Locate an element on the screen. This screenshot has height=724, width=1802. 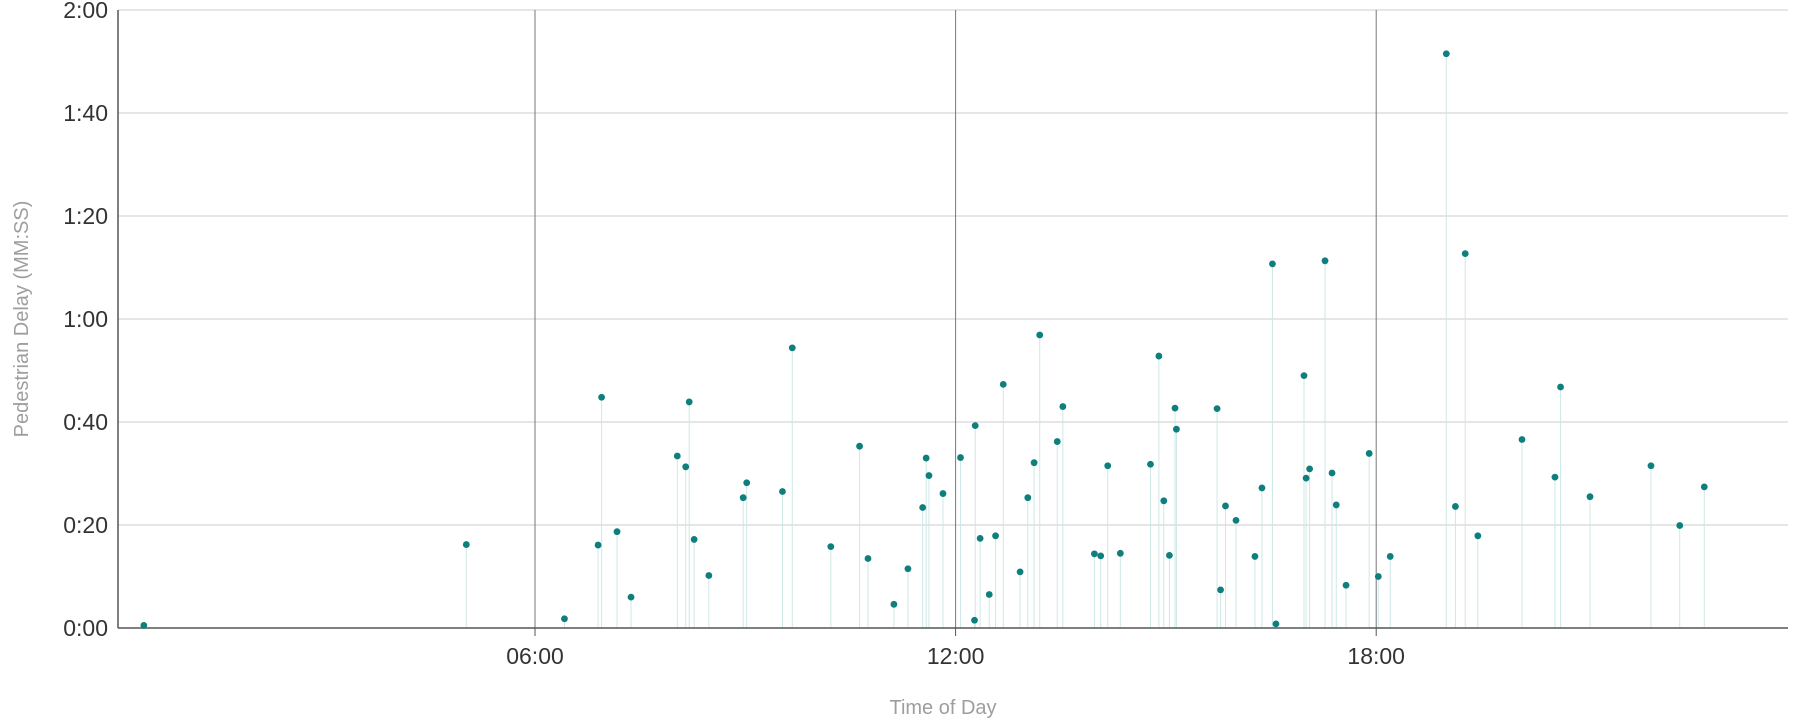
x-tick-label: 18:00 is located at coordinates (1376, 656).